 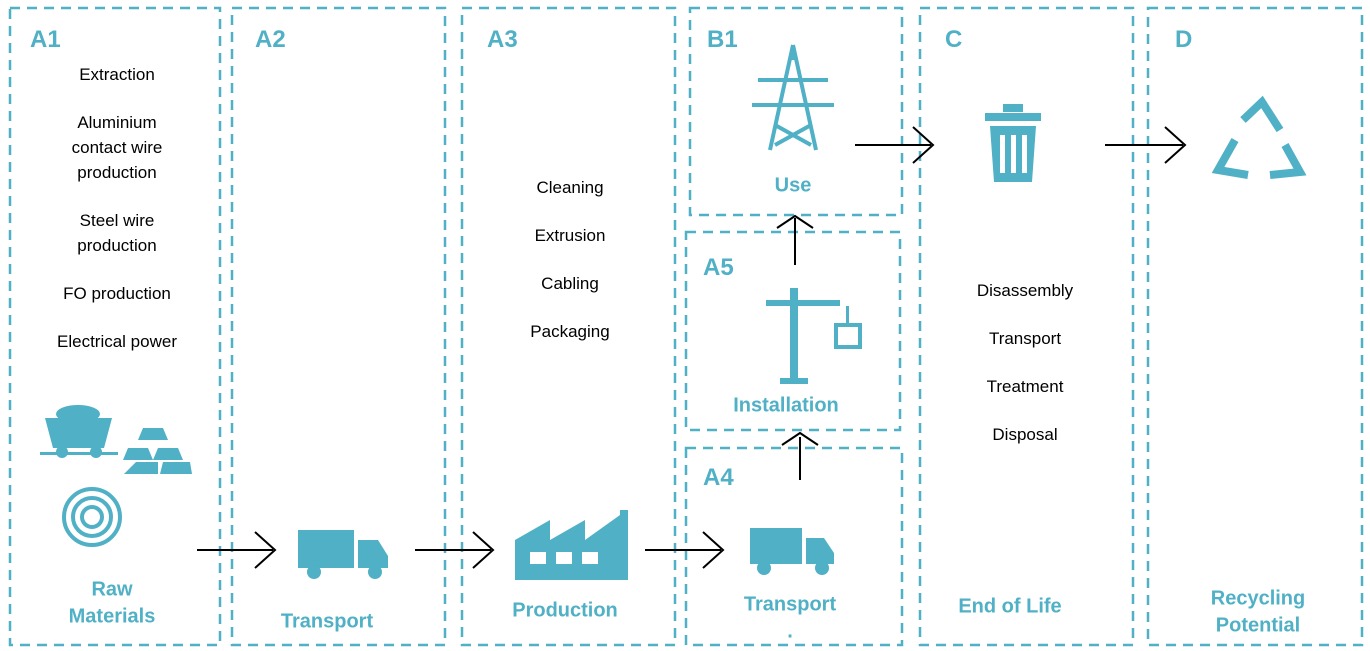 What do you see at coordinates (1025, 290) in the screenshot?
I see `stage-item: Disassembly` at bounding box center [1025, 290].